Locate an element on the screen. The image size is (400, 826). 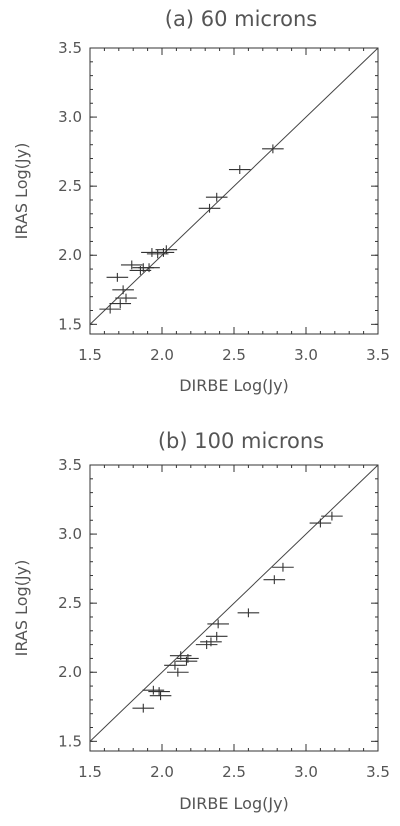
chart-title: (a) 60 microns is located at coordinates (241, 19).